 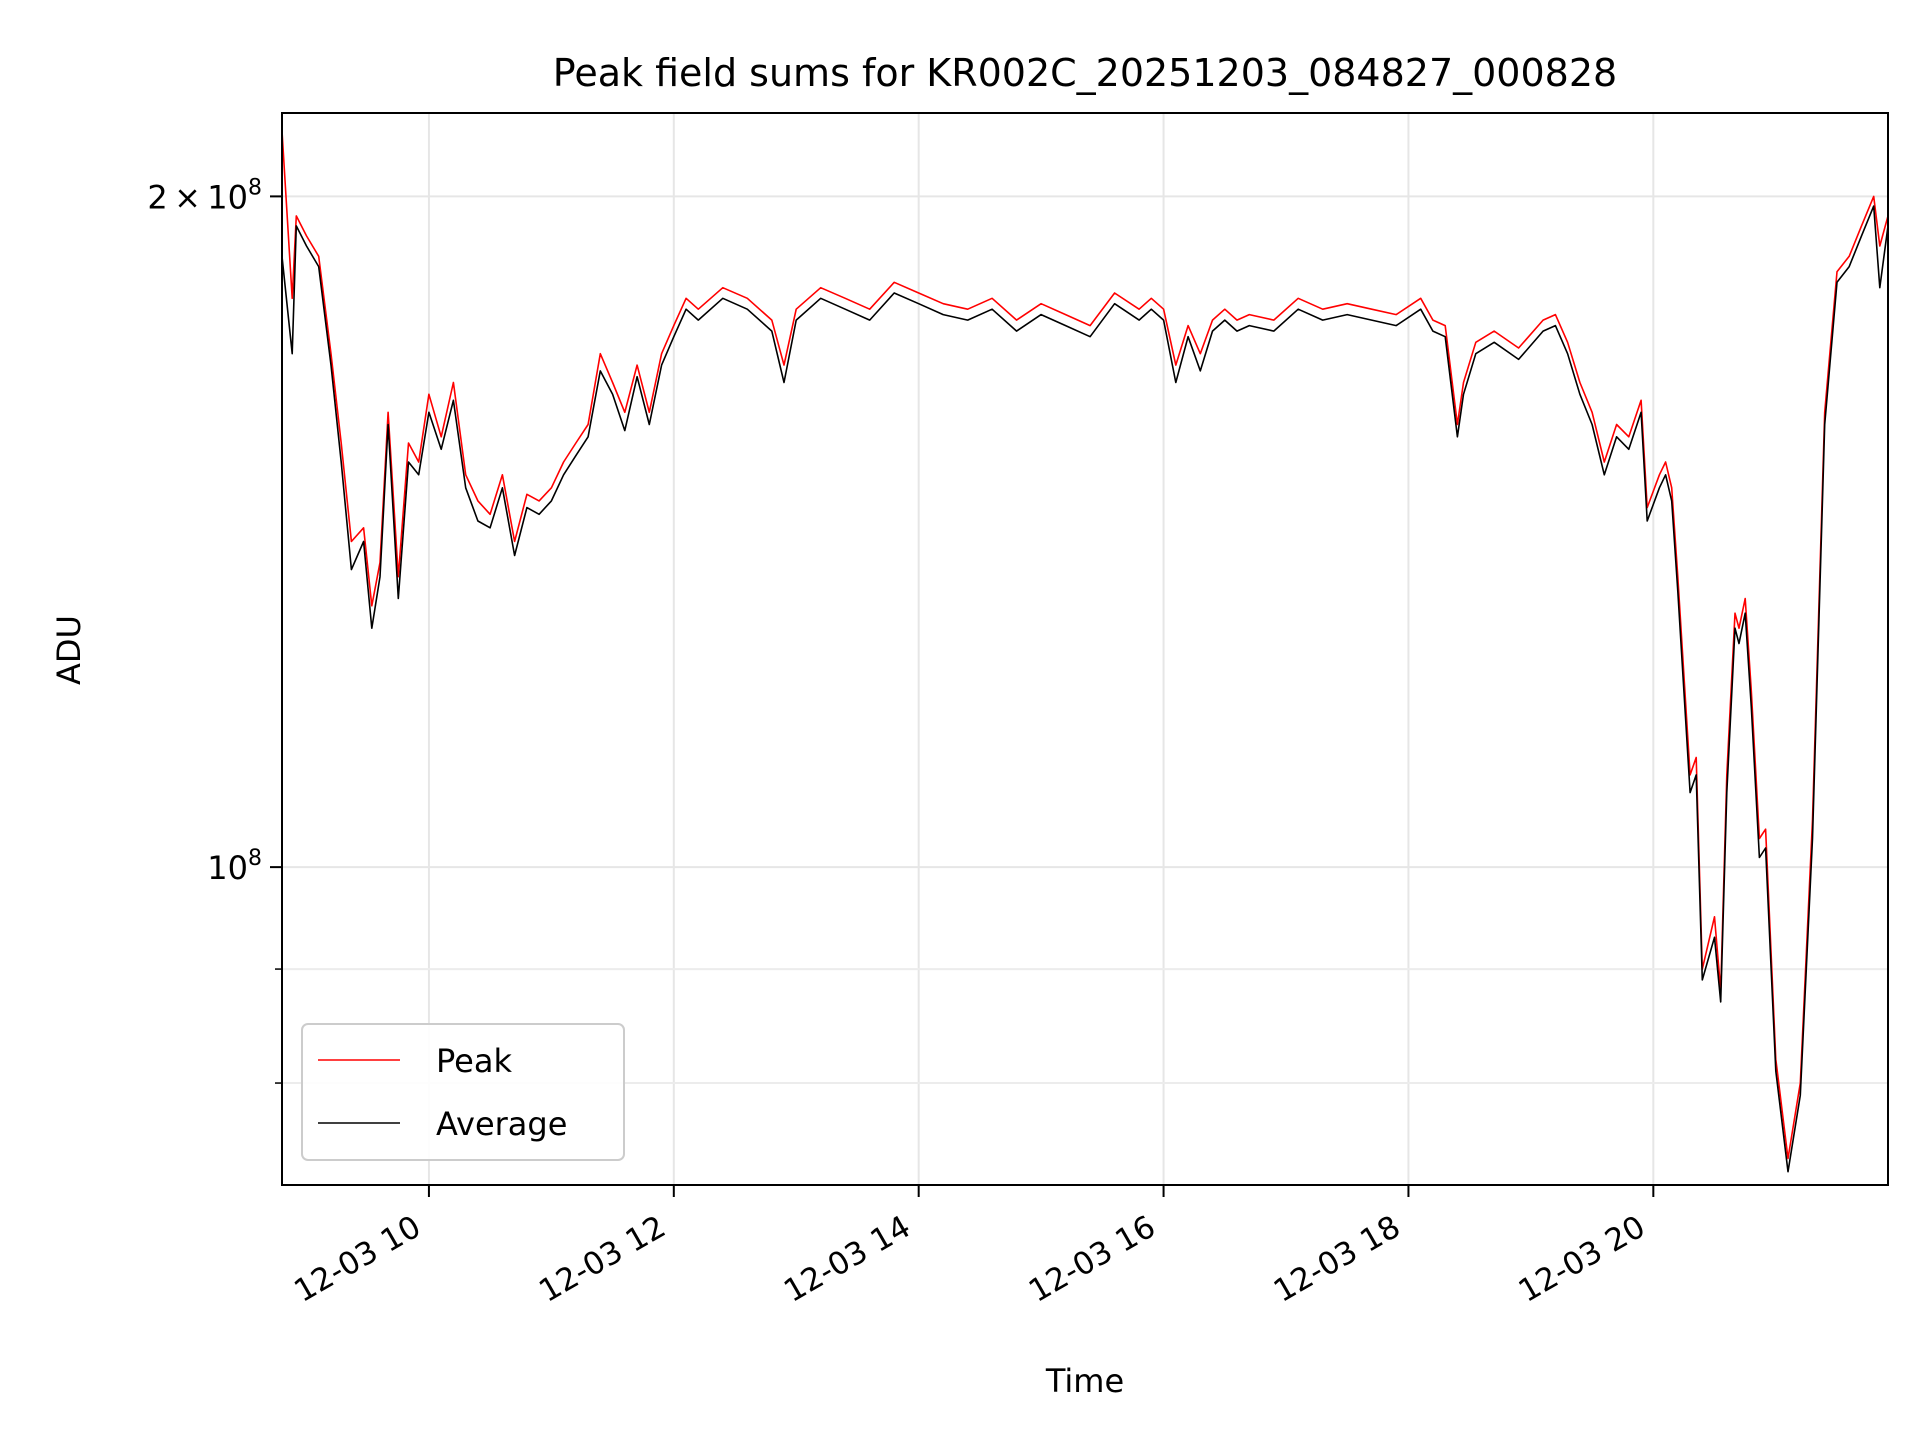 I want to click on y-tick-label: 2 × 108, so click(x=204, y=195).